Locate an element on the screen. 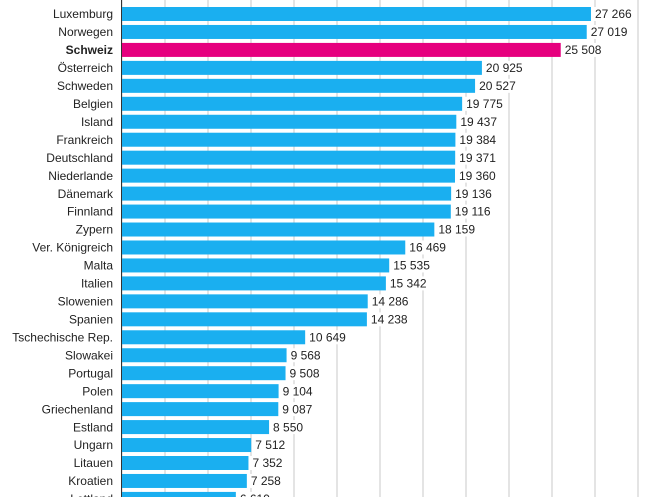  value-label: 14 286 is located at coordinates (390, 302).